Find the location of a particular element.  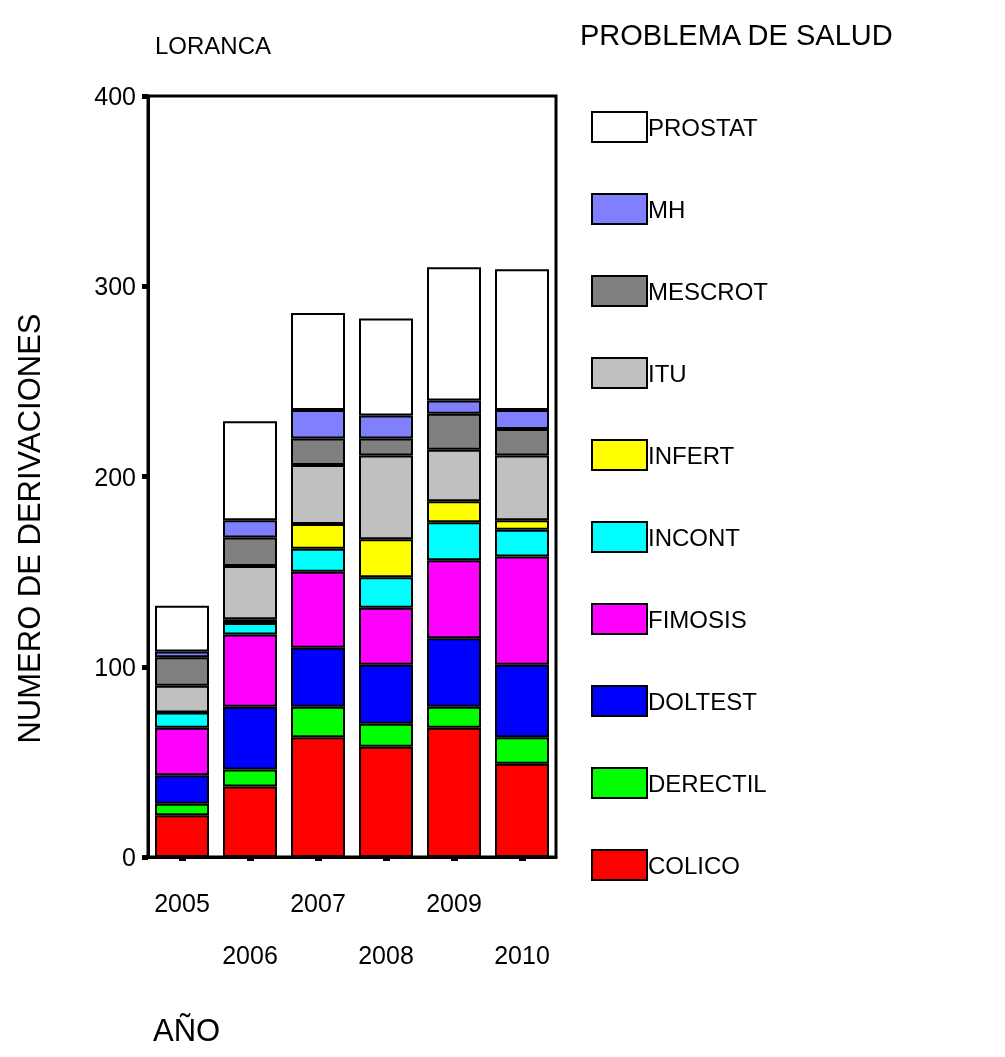

legend-label: DERECTIL is located at coordinates (707, 783).